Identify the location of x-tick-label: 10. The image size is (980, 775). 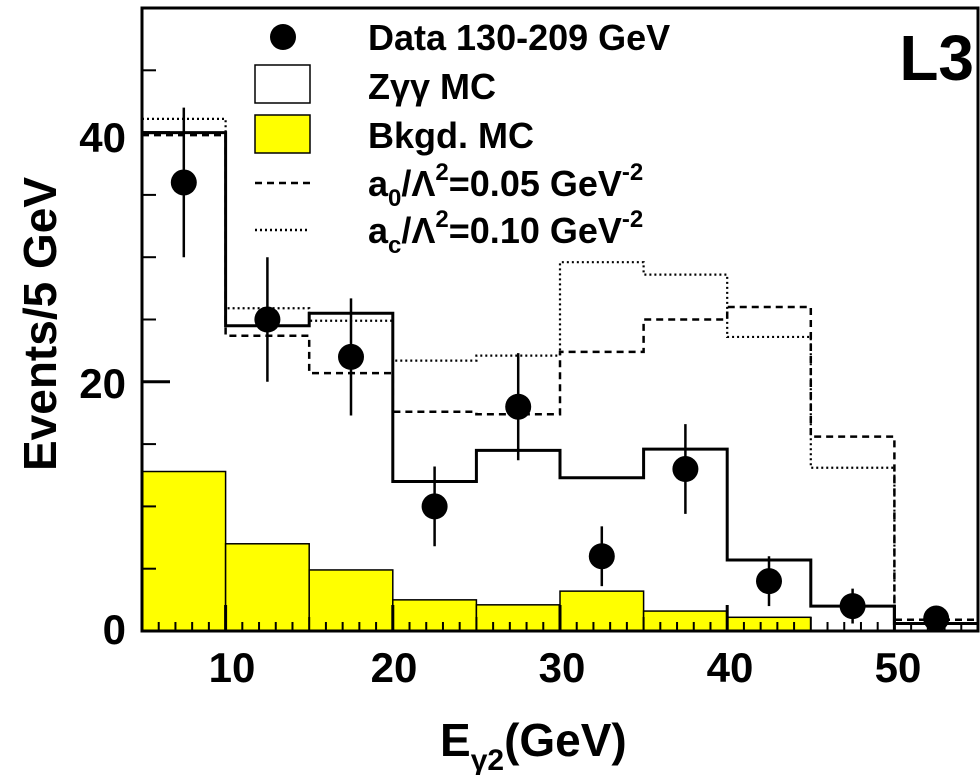
(232, 667).